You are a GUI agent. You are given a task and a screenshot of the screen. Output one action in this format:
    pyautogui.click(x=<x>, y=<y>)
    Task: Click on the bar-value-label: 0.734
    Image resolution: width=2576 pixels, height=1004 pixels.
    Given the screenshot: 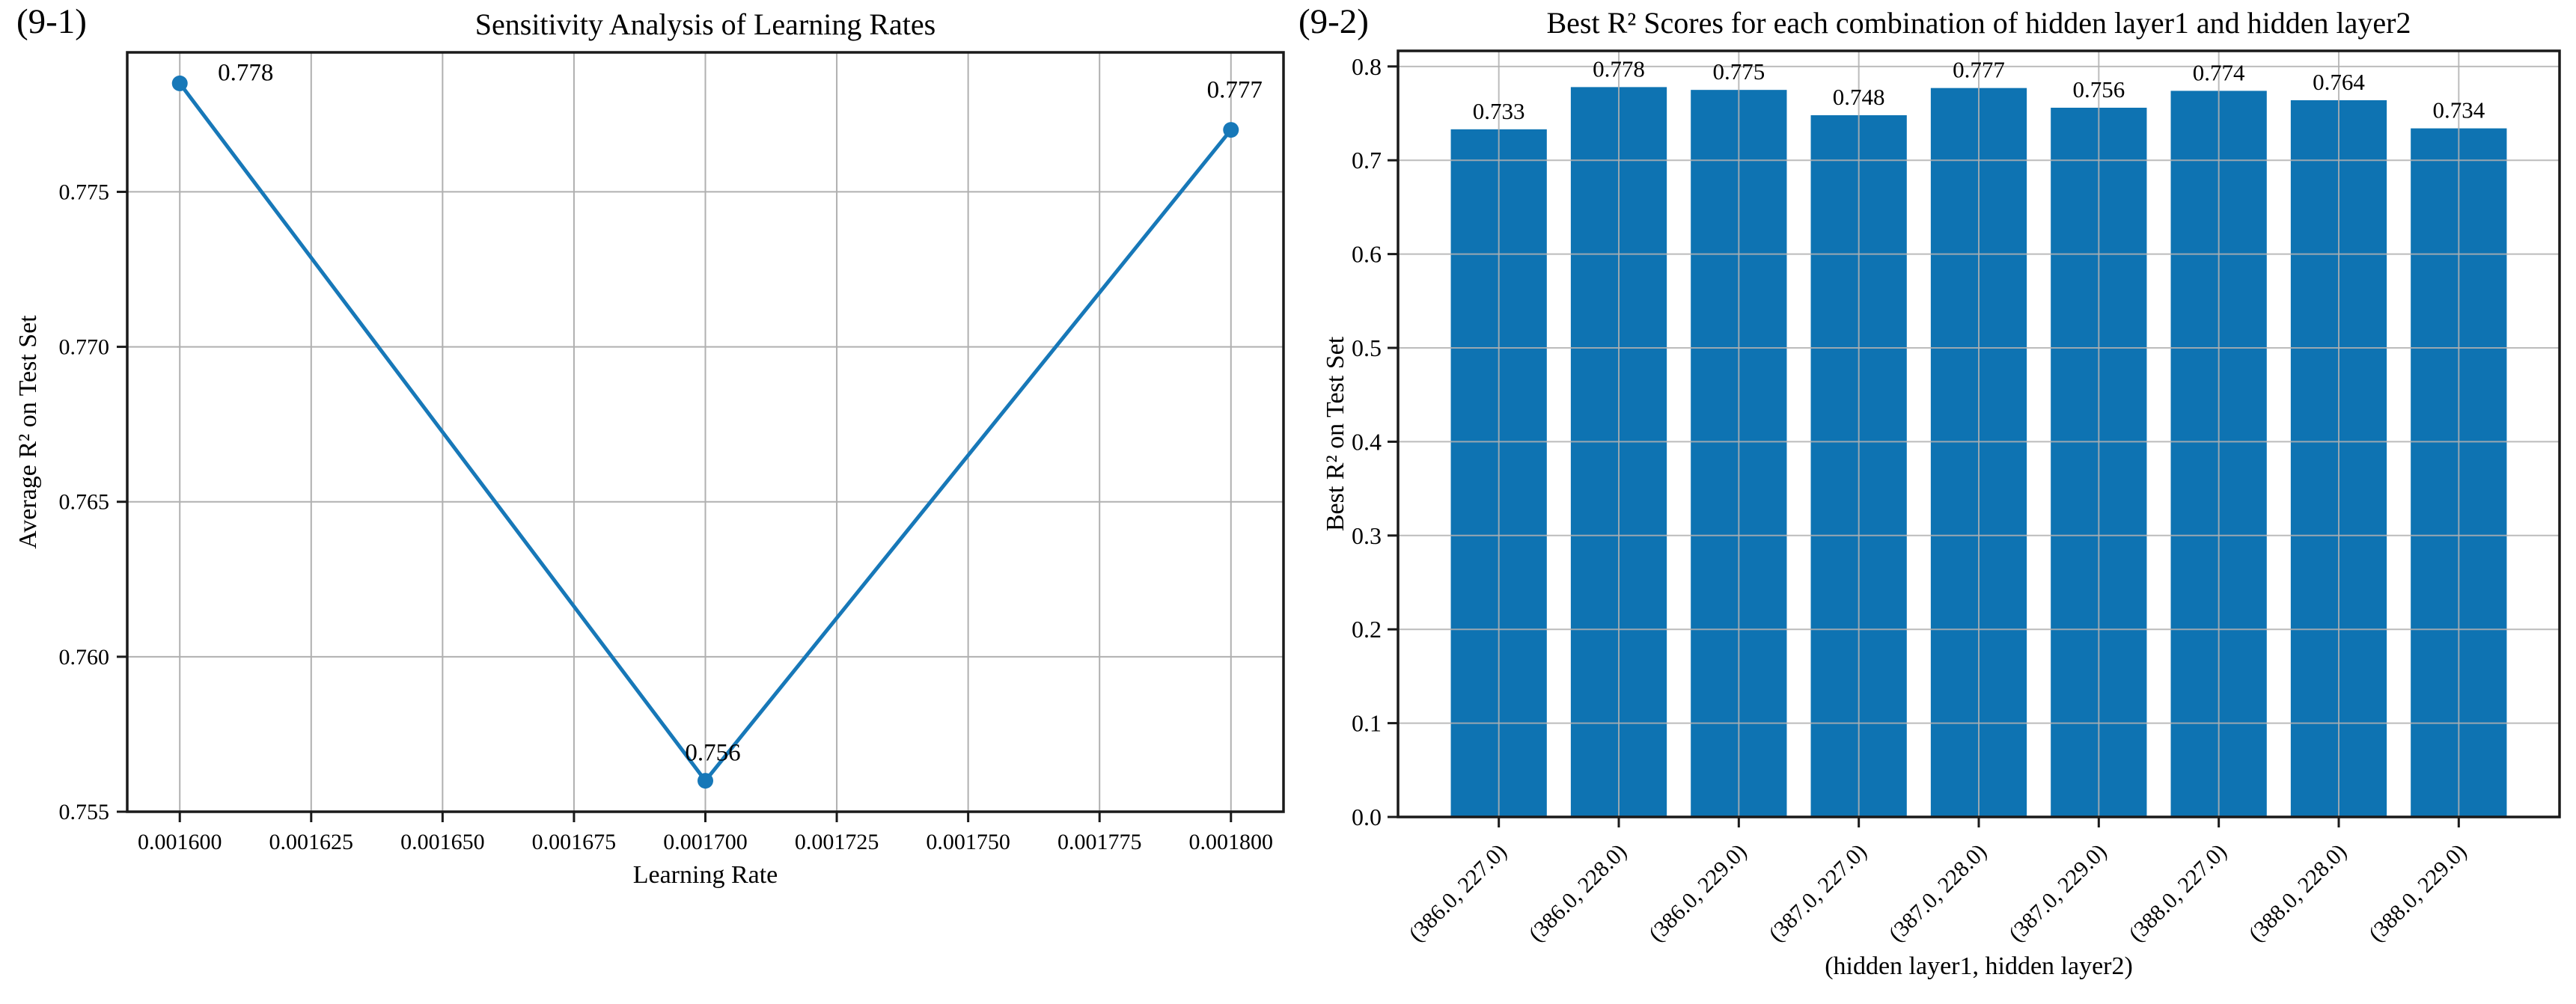 What is the action you would take?
    pyautogui.click(x=2458, y=110)
    